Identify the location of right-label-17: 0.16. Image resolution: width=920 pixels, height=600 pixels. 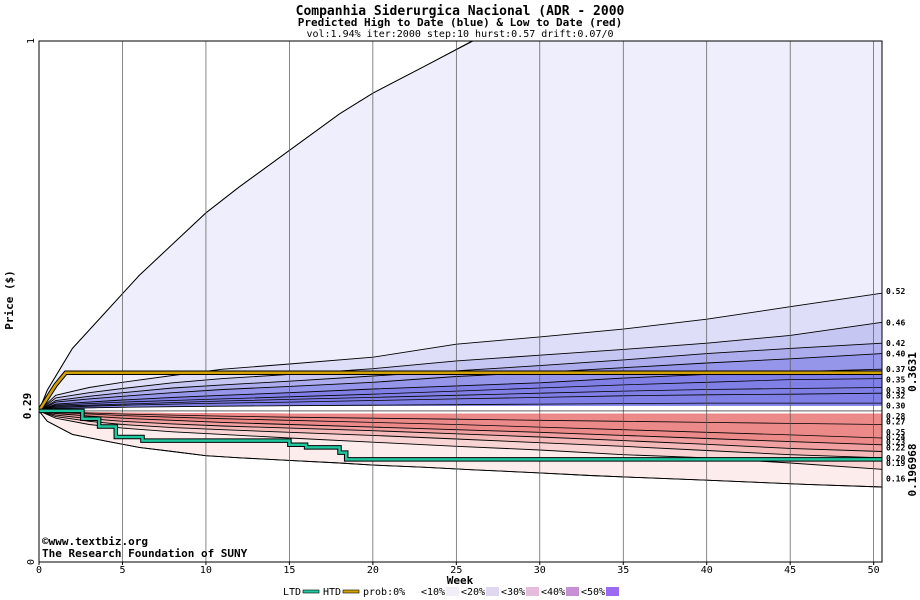
(895, 479).